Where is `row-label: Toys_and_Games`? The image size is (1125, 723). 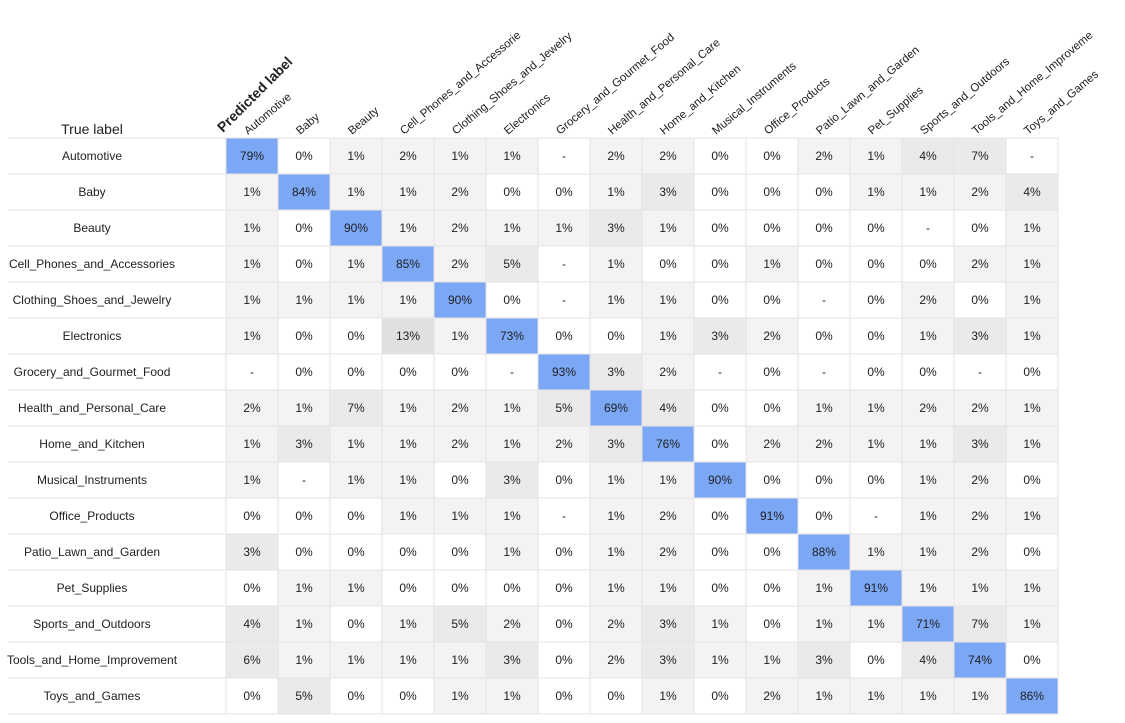
row-label: Toys_and_Games is located at coordinates (92, 696).